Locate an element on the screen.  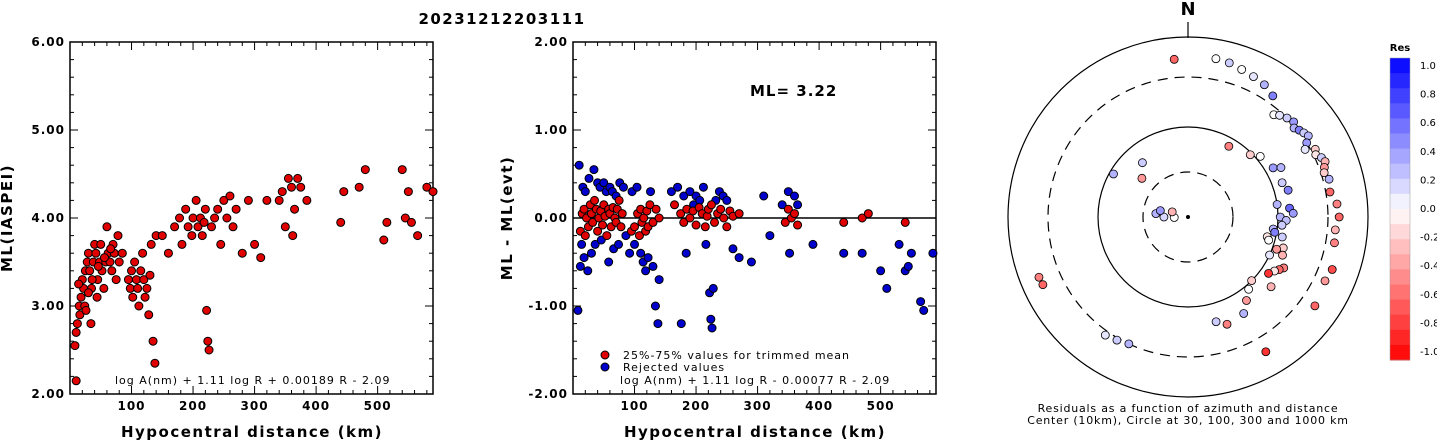
residual-colorbar is located at coordinates (1400, 209).